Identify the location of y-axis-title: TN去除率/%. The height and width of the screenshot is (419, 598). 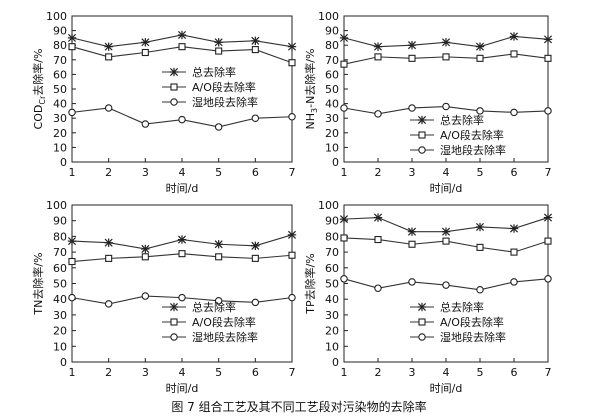
(38, 283).